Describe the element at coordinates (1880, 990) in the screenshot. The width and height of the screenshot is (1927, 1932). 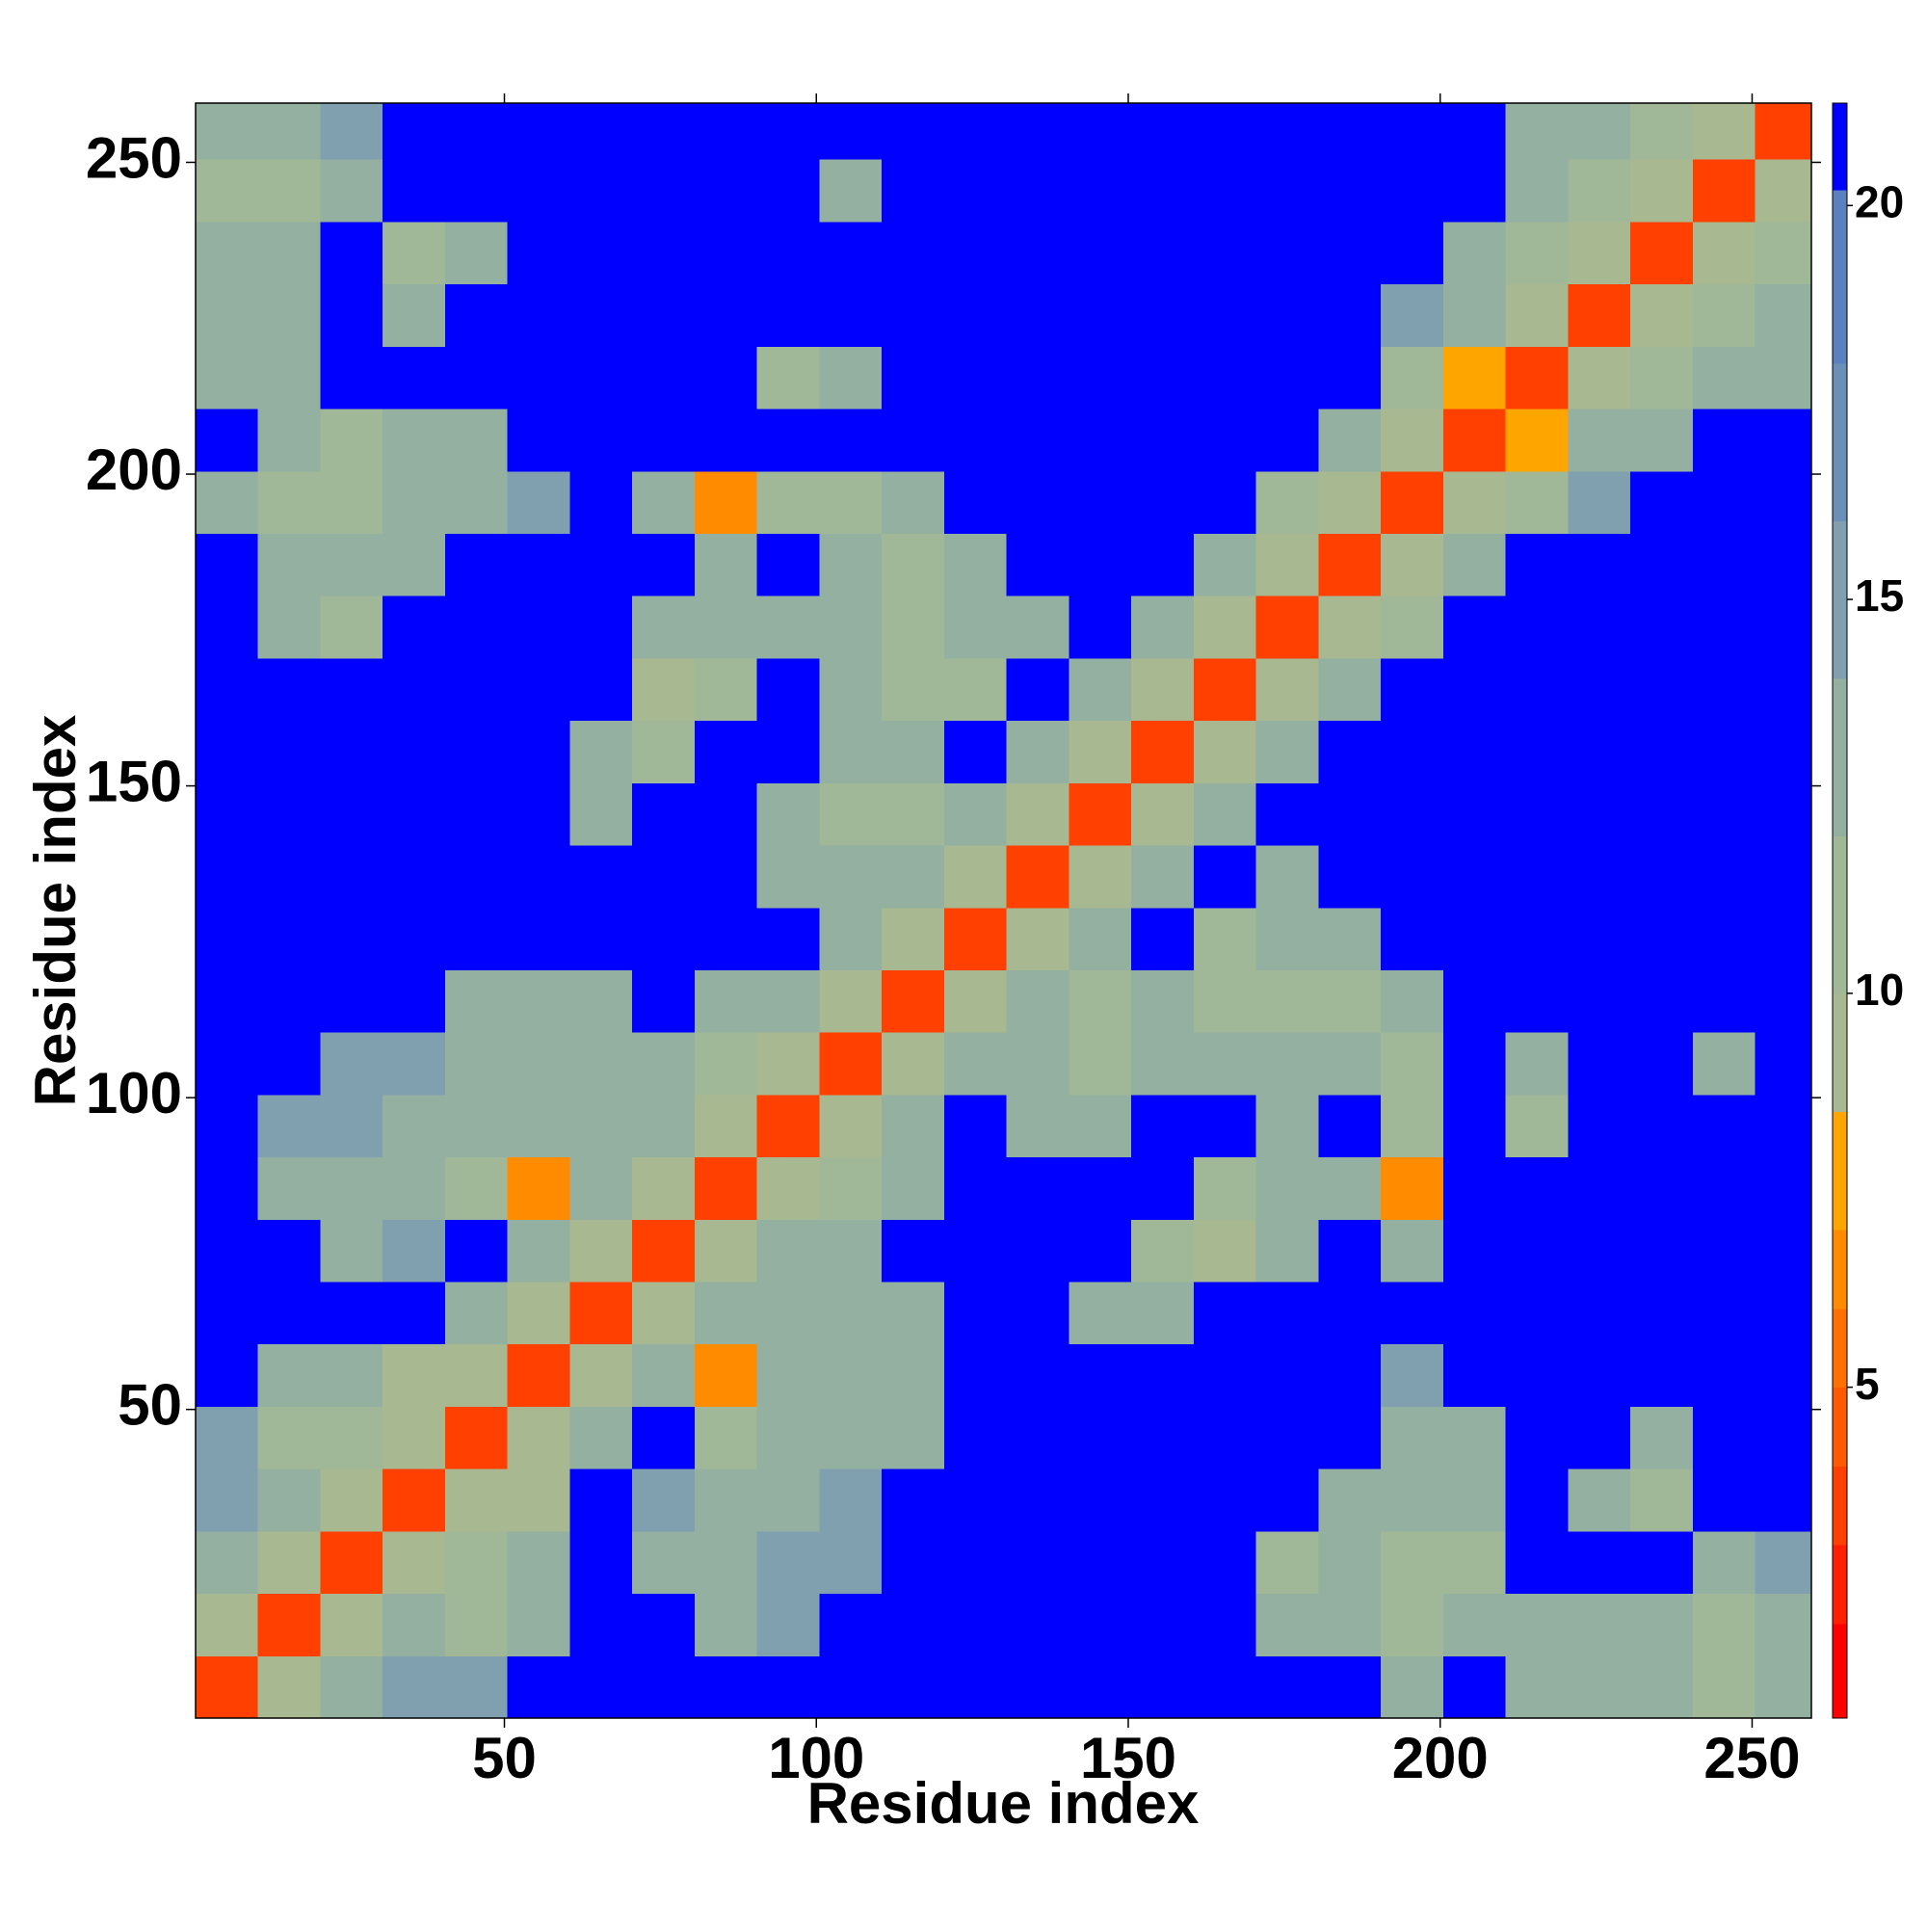
I see `colorbar-tick-label: 10` at that location.